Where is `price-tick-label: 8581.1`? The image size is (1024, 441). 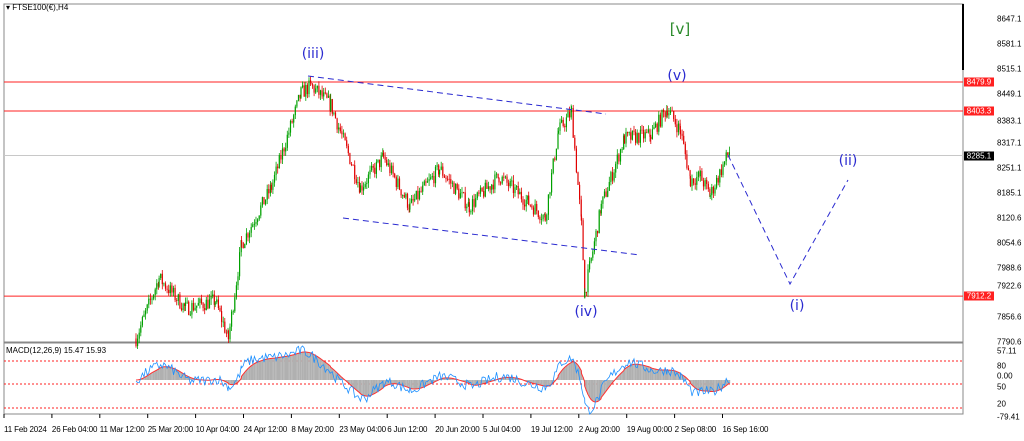
price-tick-label: 8581.1 is located at coordinates (1009, 44).